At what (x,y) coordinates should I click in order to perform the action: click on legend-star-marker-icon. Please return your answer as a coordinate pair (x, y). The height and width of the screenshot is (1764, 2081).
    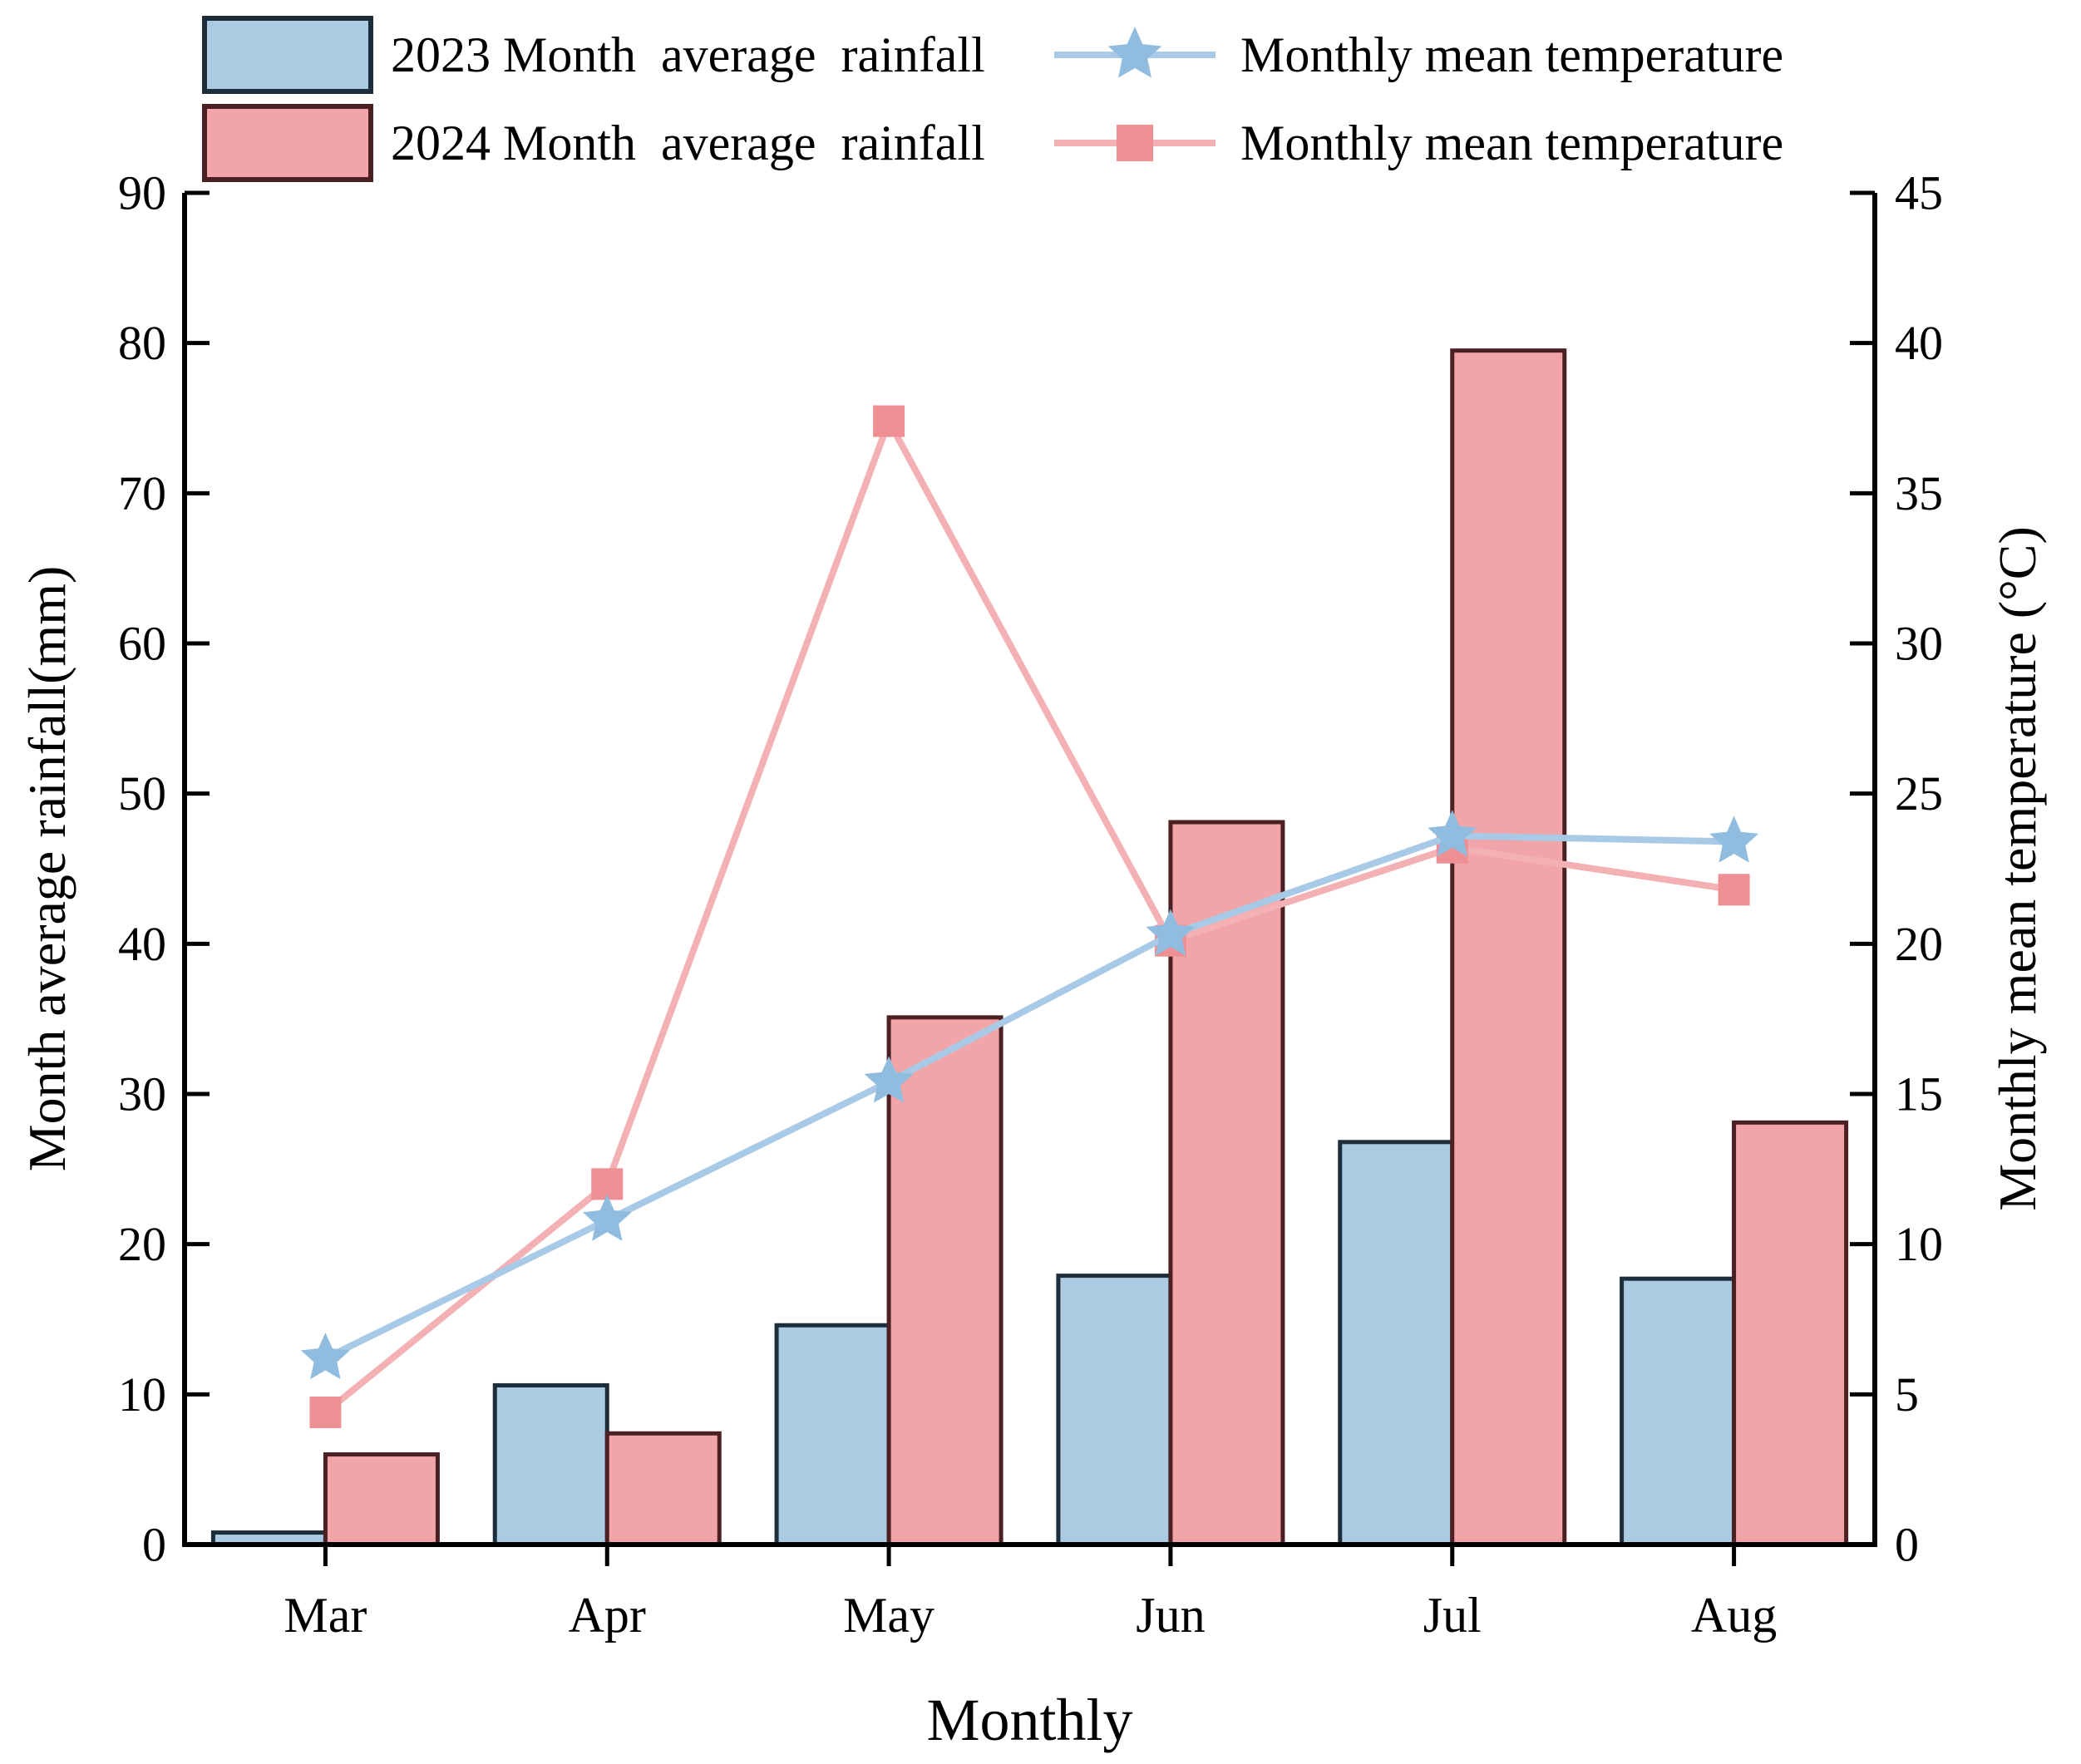
    Looking at the image, I should click on (1134, 52).